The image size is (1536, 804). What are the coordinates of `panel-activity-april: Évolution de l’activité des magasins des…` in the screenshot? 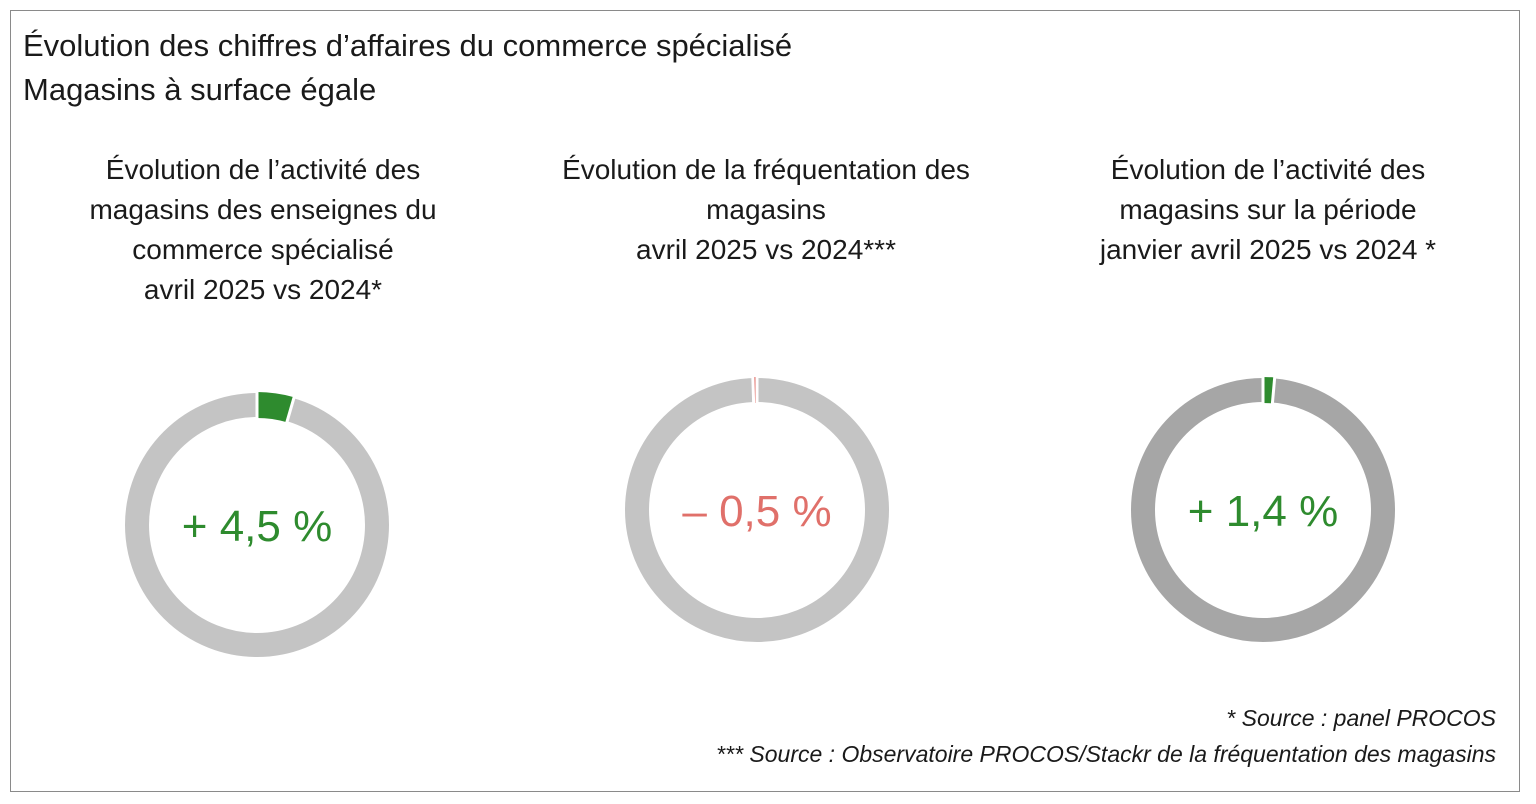 It's located at (263, 230).